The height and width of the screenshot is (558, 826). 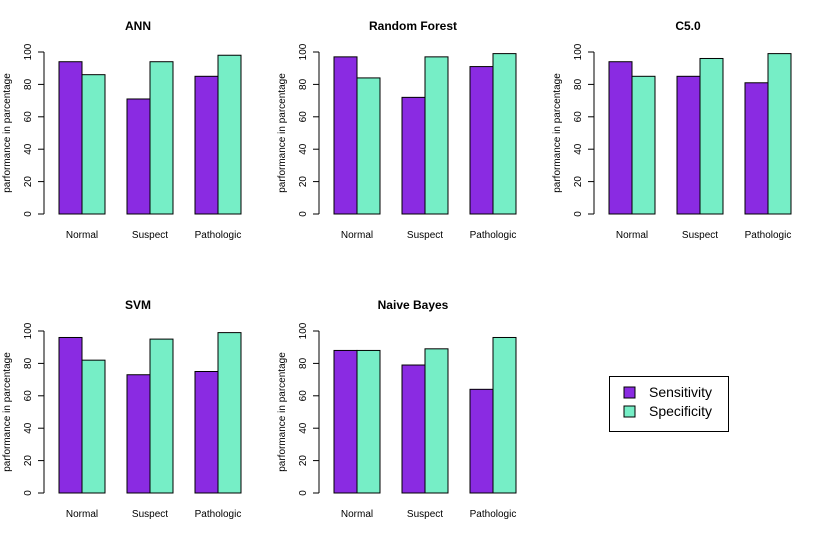 What do you see at coordinates (688, 26) in the screenshot?
I see `chart-title: C5.0` at bounding box center [688, 26].